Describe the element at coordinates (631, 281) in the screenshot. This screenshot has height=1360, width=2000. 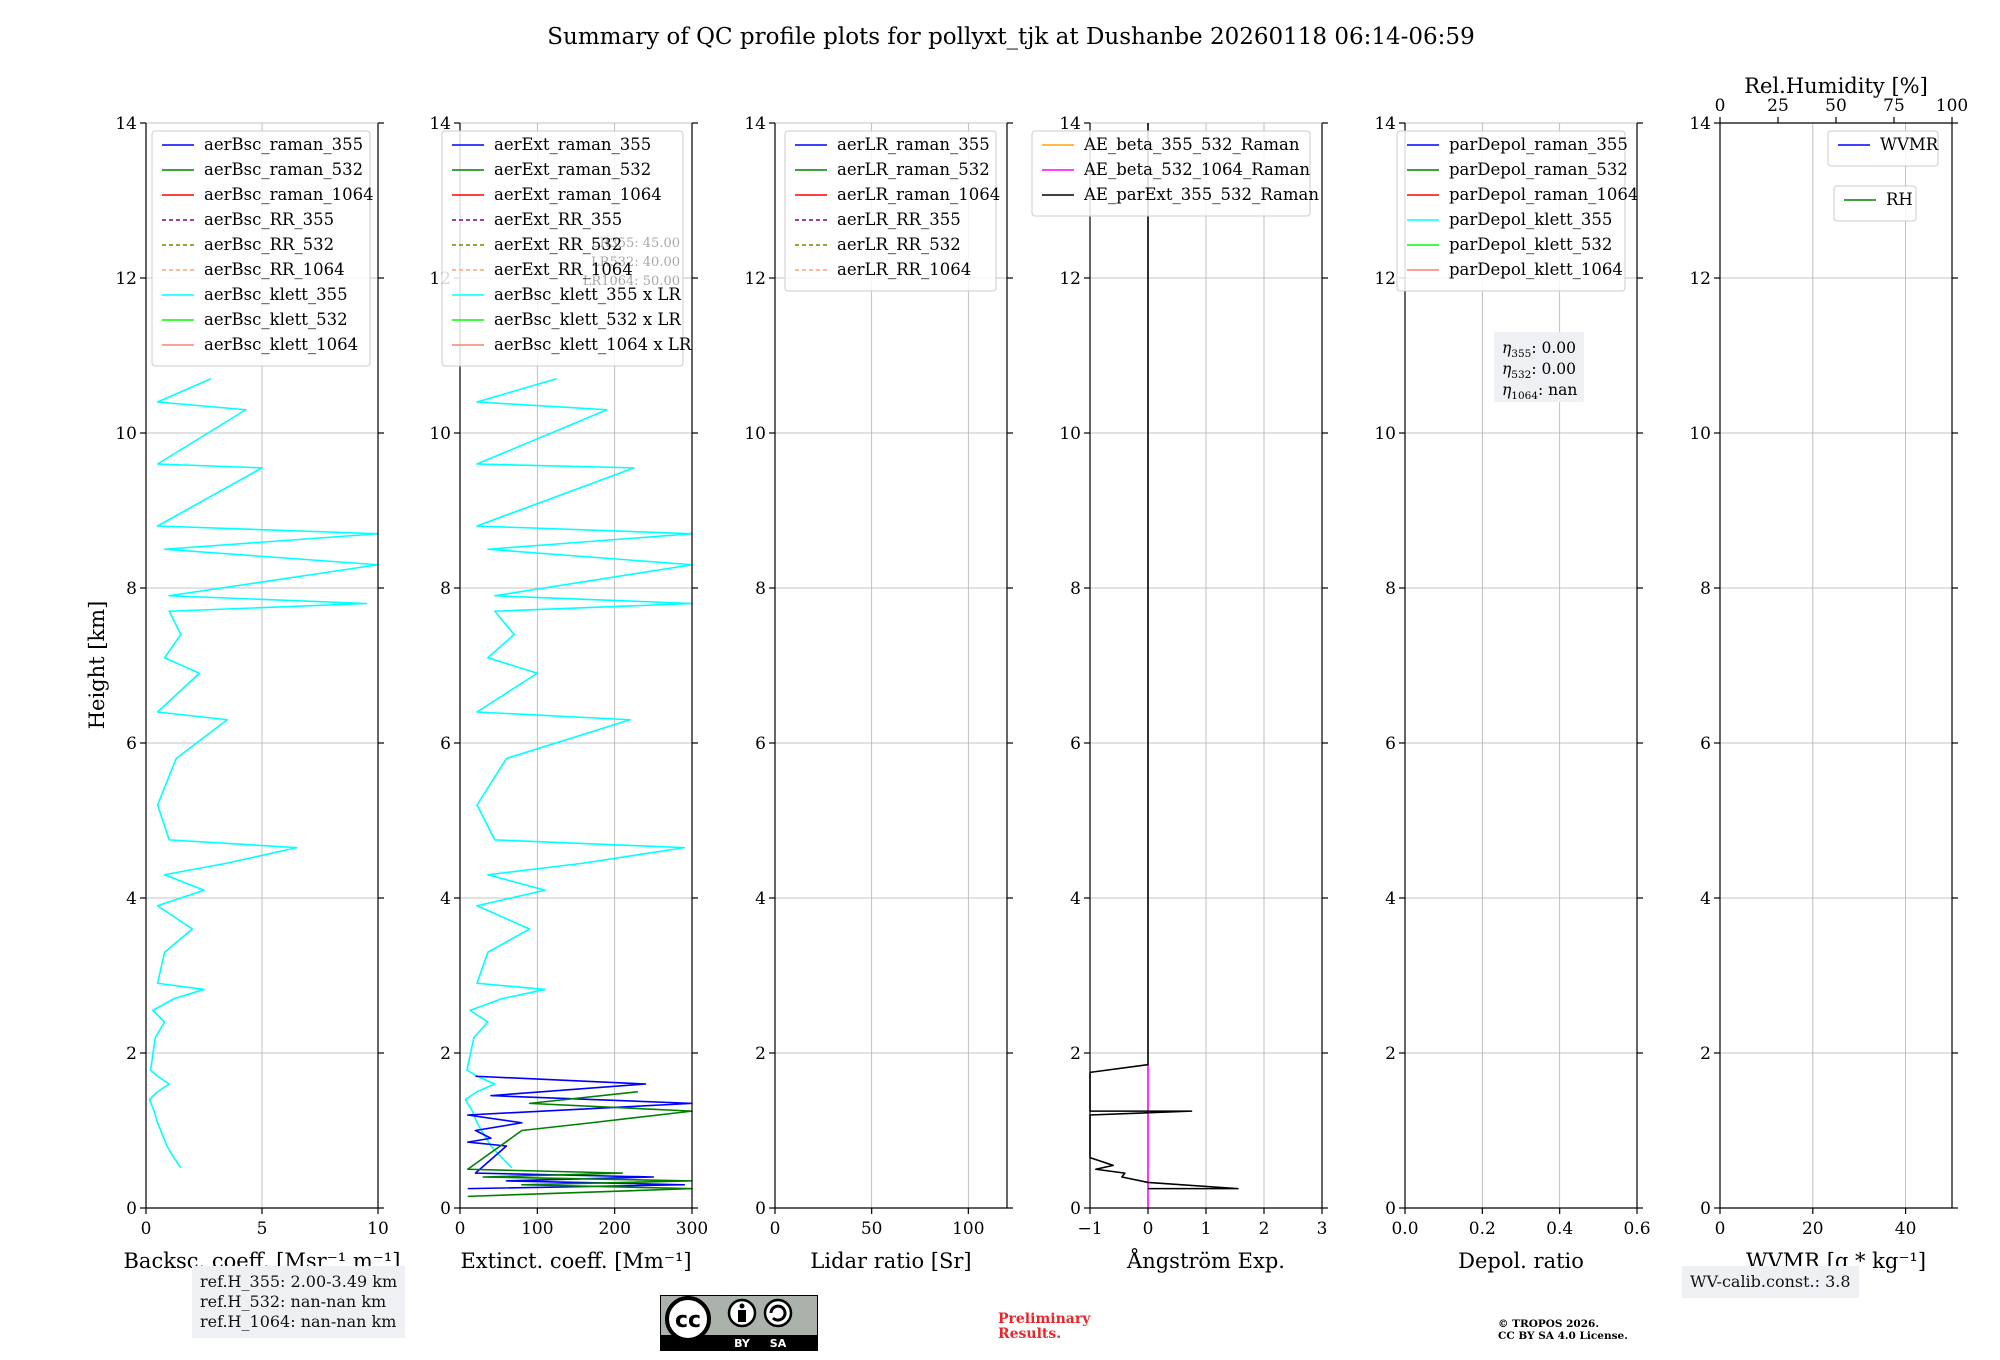
I see `lidar-ratio-note: LR1064: 50.00` at that location.